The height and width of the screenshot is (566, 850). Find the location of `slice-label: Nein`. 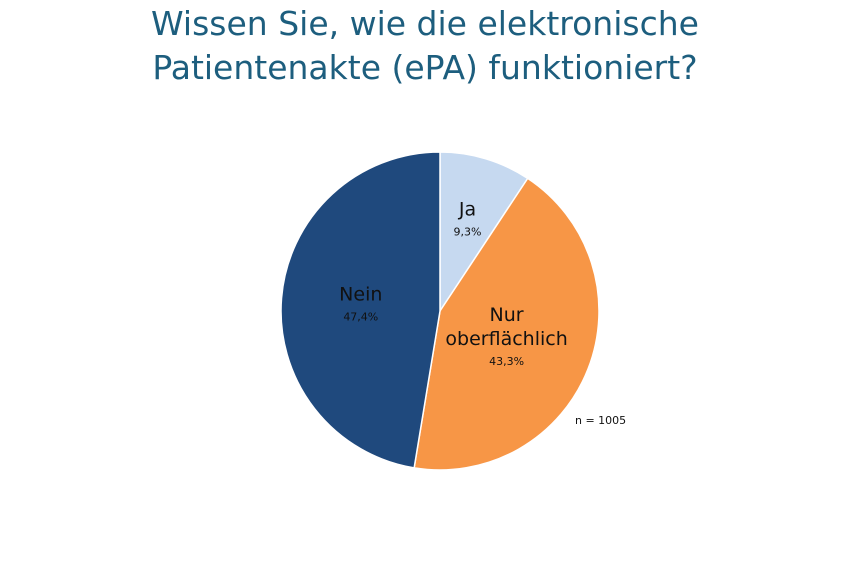

slice-label: Nein is located at coordinates (360, 295).